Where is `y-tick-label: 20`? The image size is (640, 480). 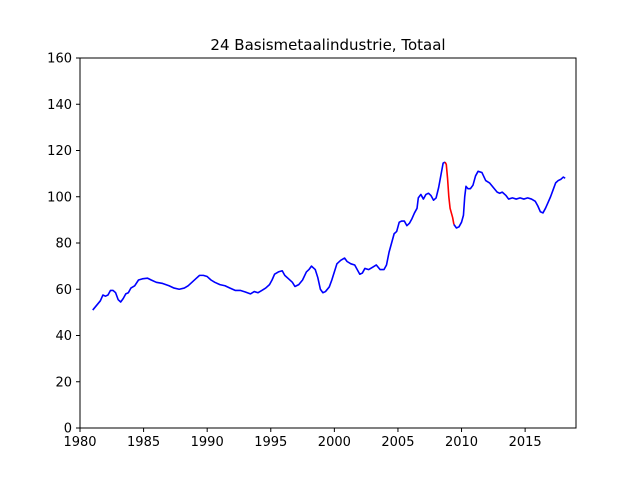 y-tick-label: 20 is located at coordinates (63, 382).